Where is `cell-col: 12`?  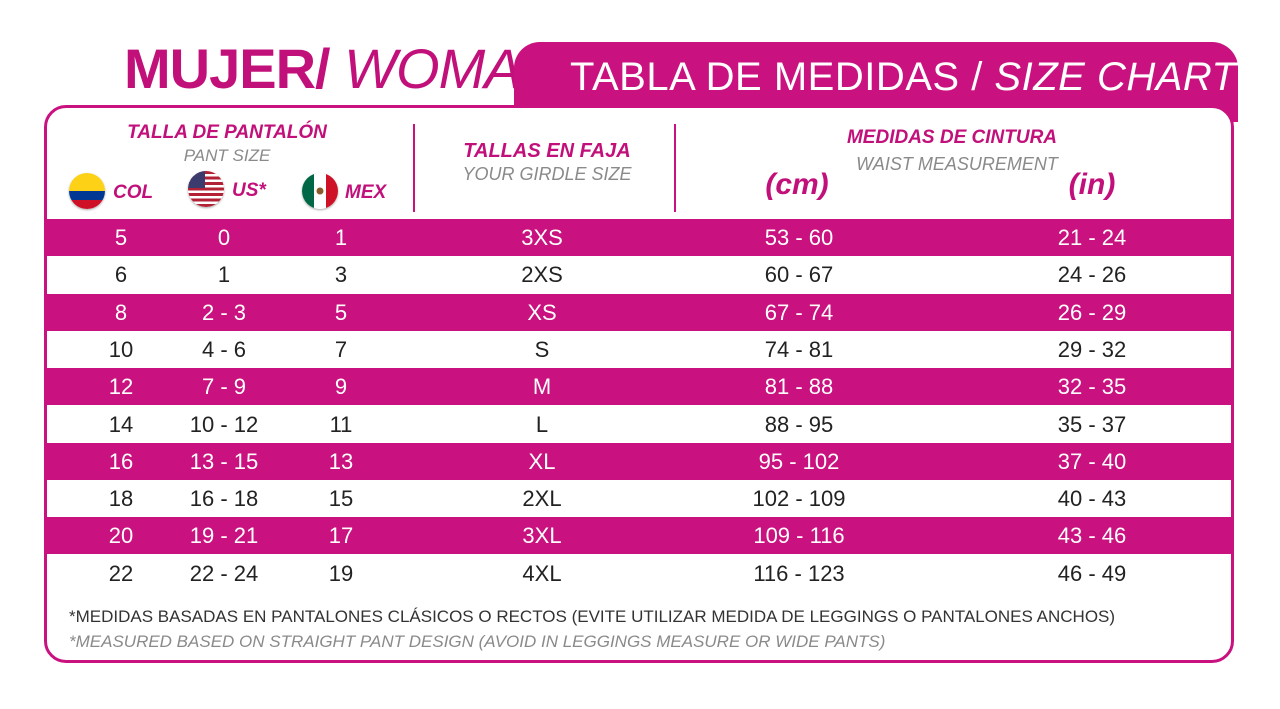 cell-col: 12 is located at coordinates (121, 387).